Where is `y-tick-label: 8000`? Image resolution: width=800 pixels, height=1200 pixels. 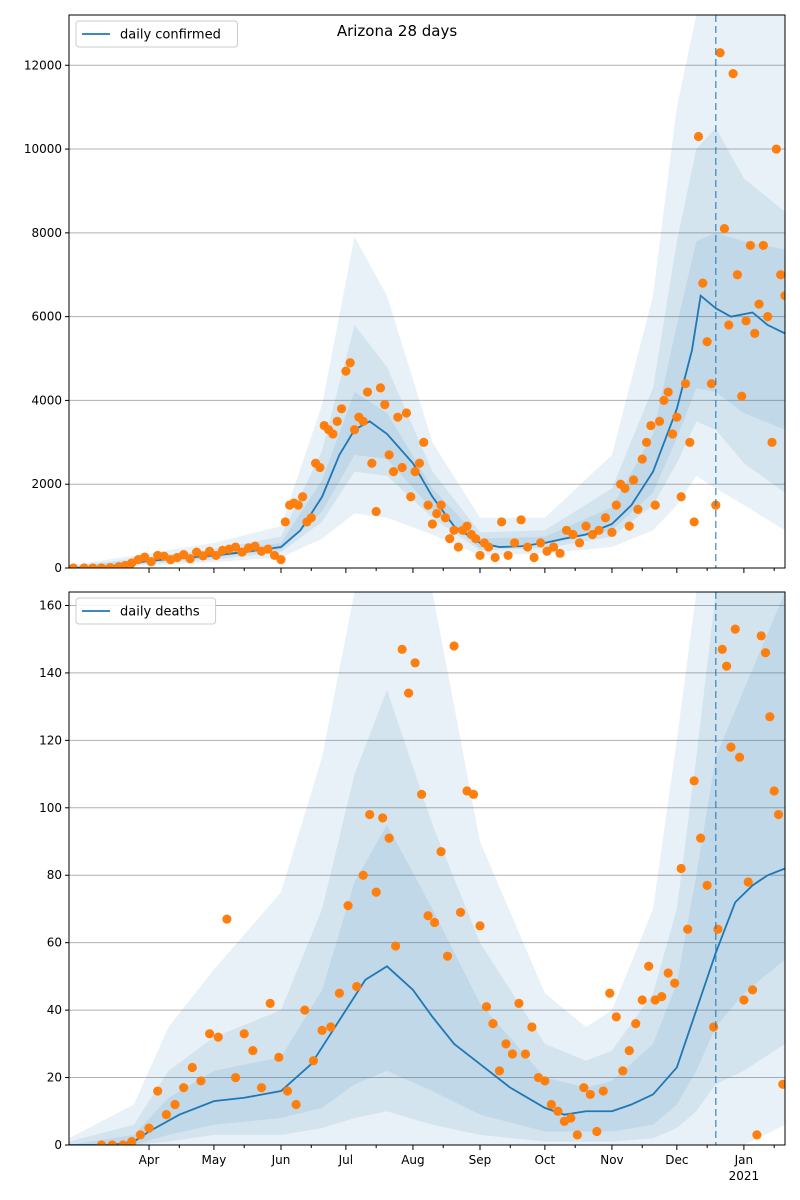 y-tick-label: 8000 is located at coordinates (46, 233).